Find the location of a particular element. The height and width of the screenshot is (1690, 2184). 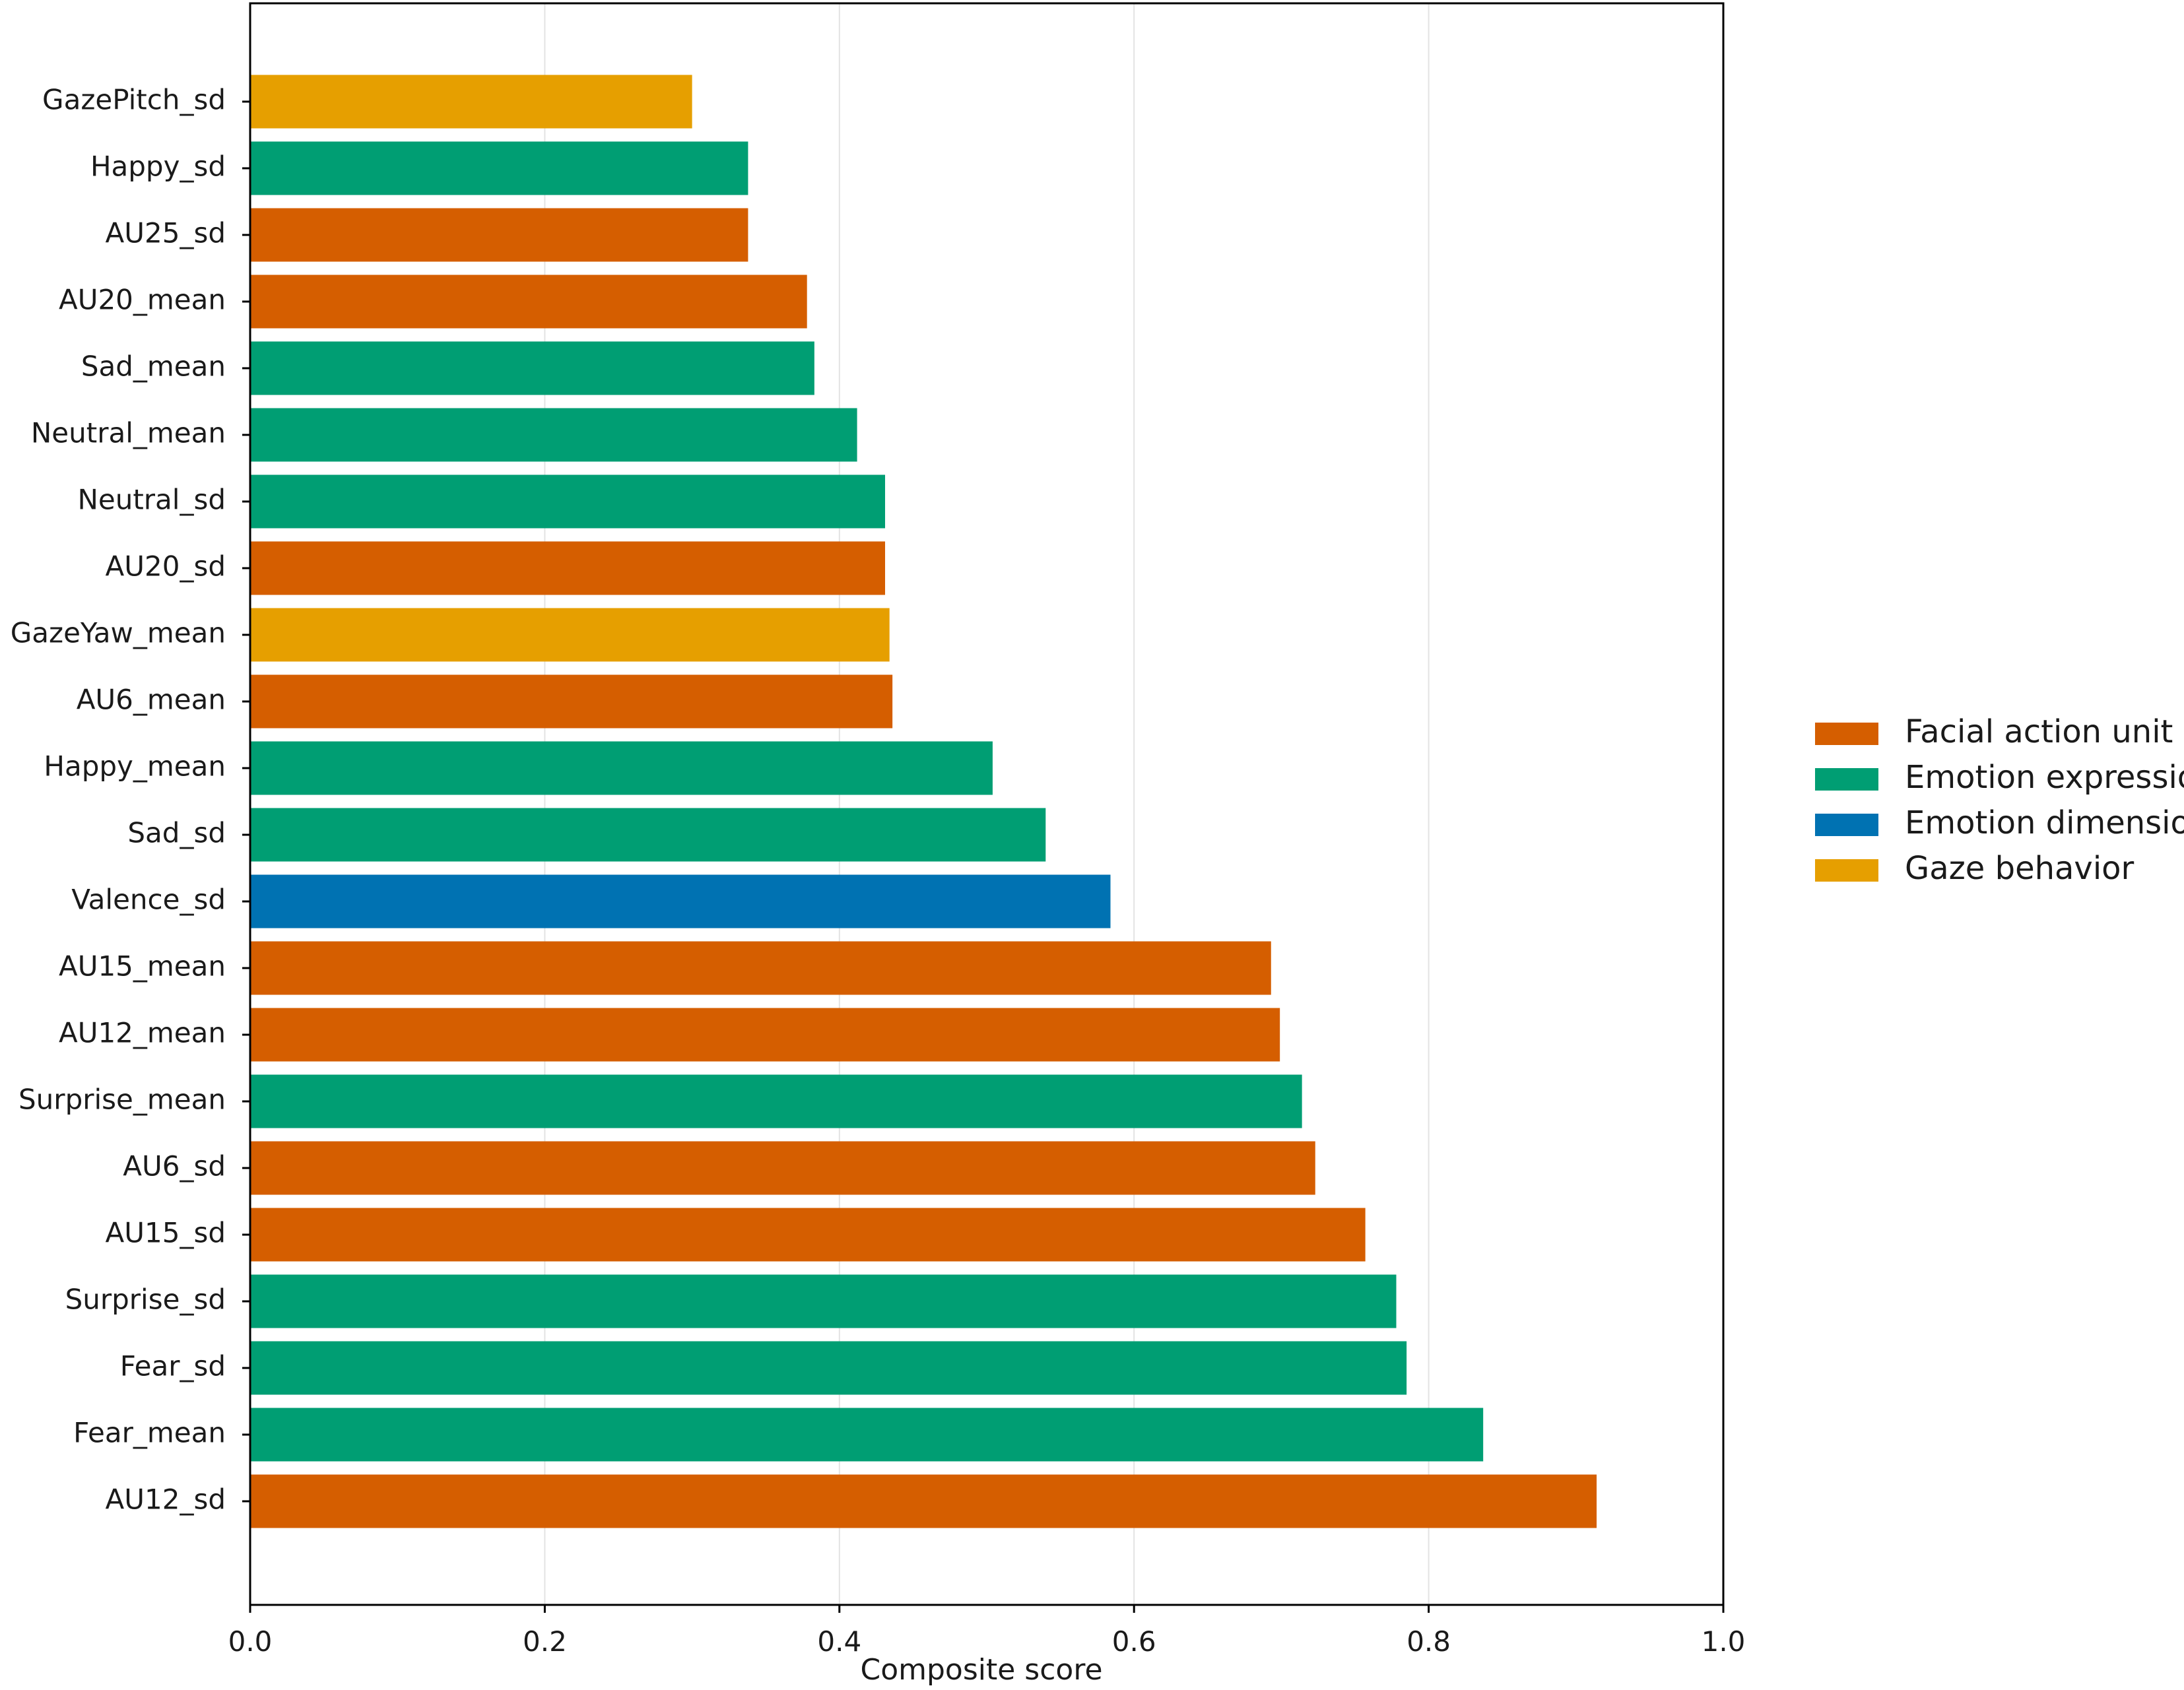

bar-Surprise_sd is located at coordinates (823, 1301).